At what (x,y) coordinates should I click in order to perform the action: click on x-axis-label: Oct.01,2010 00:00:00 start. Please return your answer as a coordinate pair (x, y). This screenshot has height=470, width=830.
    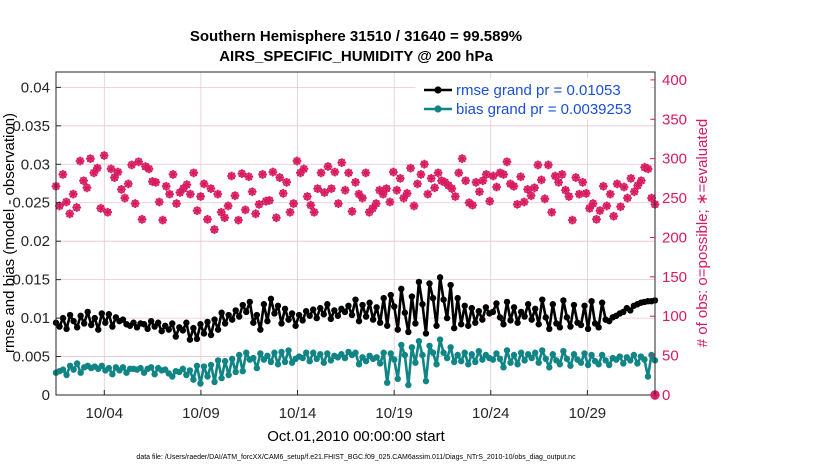
    Looking at the image, I should click on (356, 436).